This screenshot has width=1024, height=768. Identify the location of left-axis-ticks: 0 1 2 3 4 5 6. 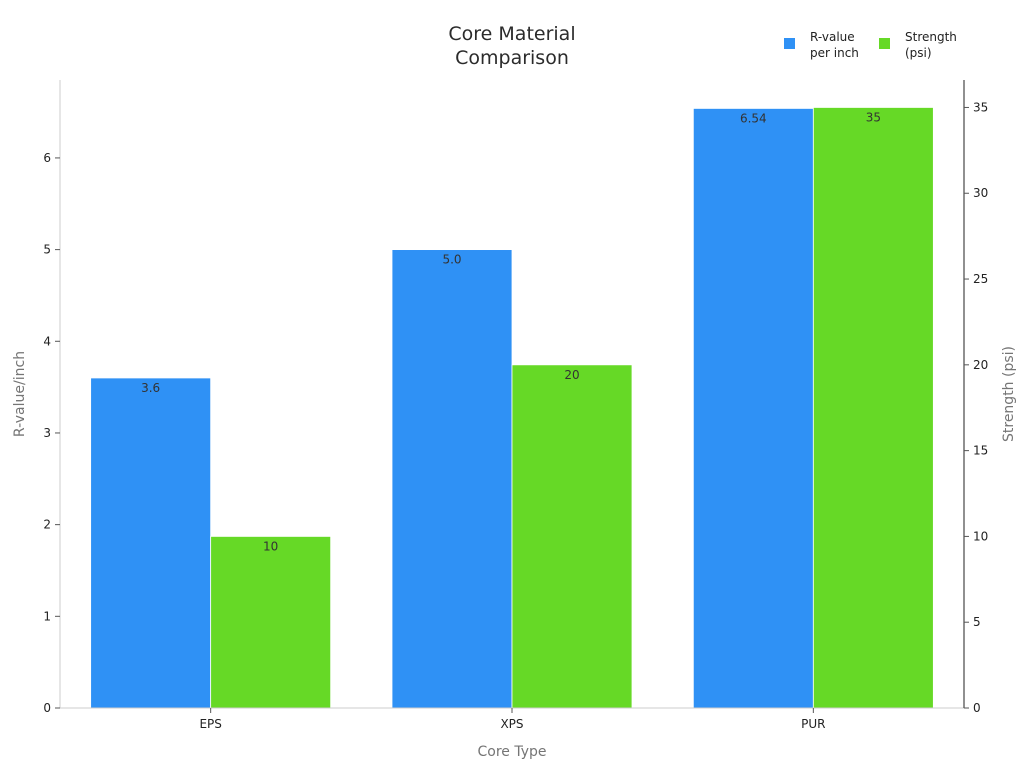
(51, 433).